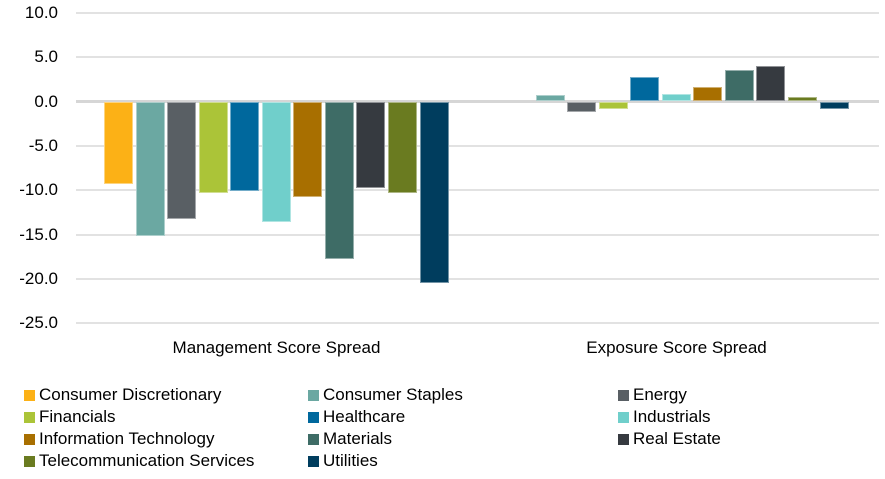 This screenshot has height=479, width=885. I want to click on y-tick-label: -25.0, so click(38, 323).